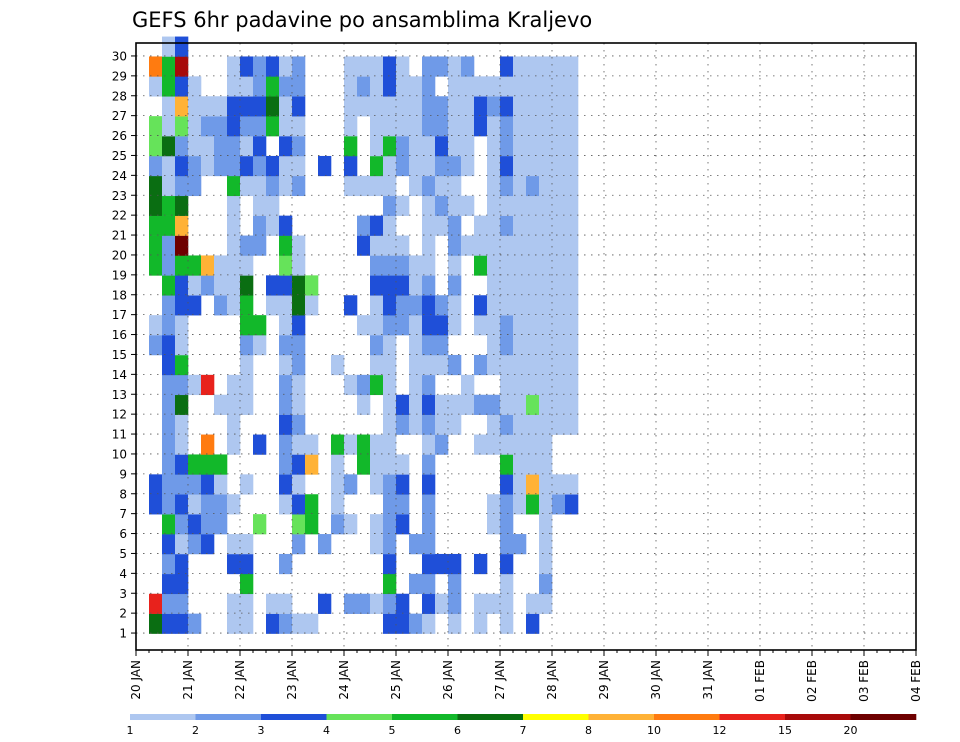  Describe the element at coordinates (123, 614) in the screenshot. I see `y-tick-label: 2` at that location.